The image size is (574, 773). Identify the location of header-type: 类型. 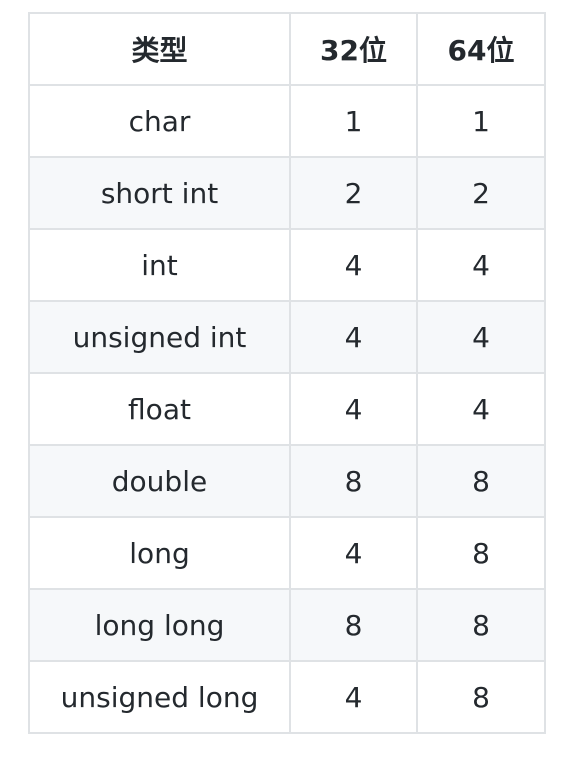
(159, 49).